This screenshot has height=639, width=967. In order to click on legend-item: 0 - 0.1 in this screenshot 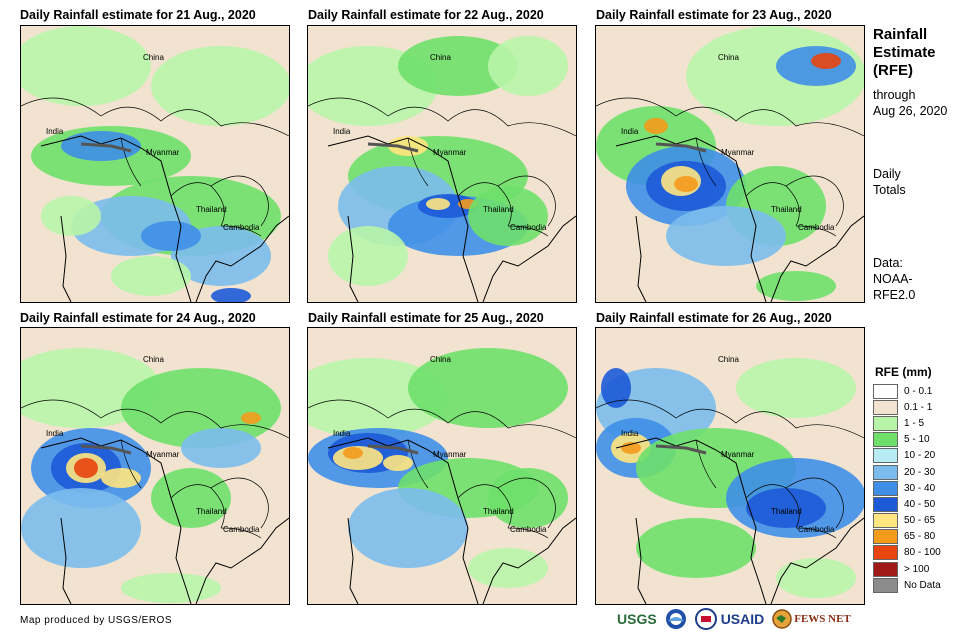, I will do `click(907, 391)`.